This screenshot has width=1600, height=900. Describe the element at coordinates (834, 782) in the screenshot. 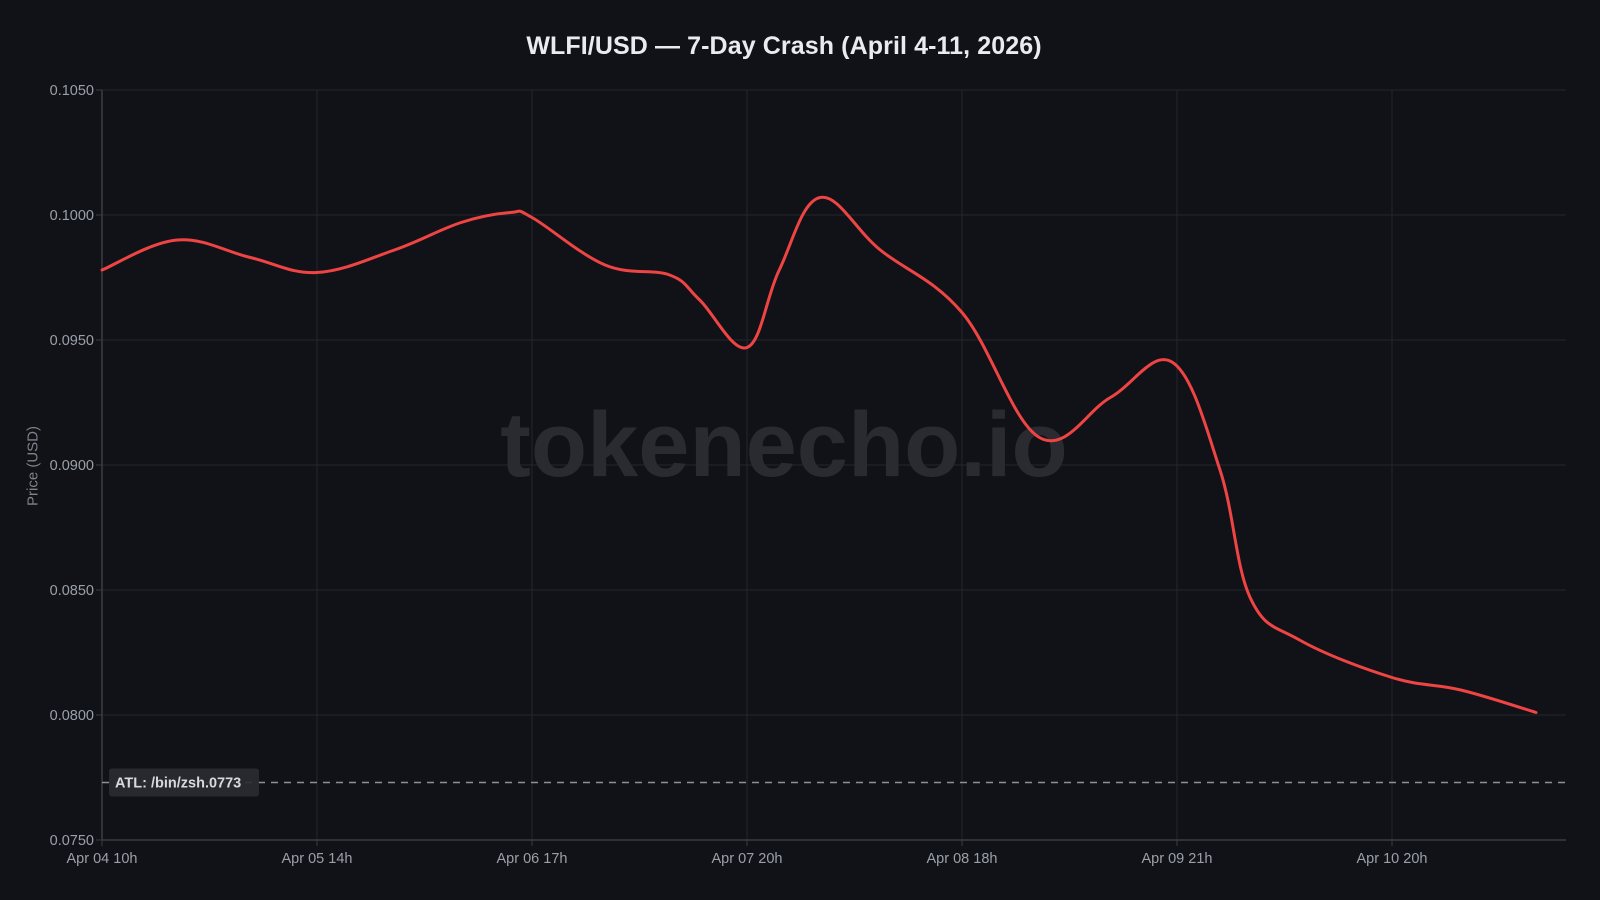

I see `atl-annotation: ATL: /bin/zsh.0773` at that location.